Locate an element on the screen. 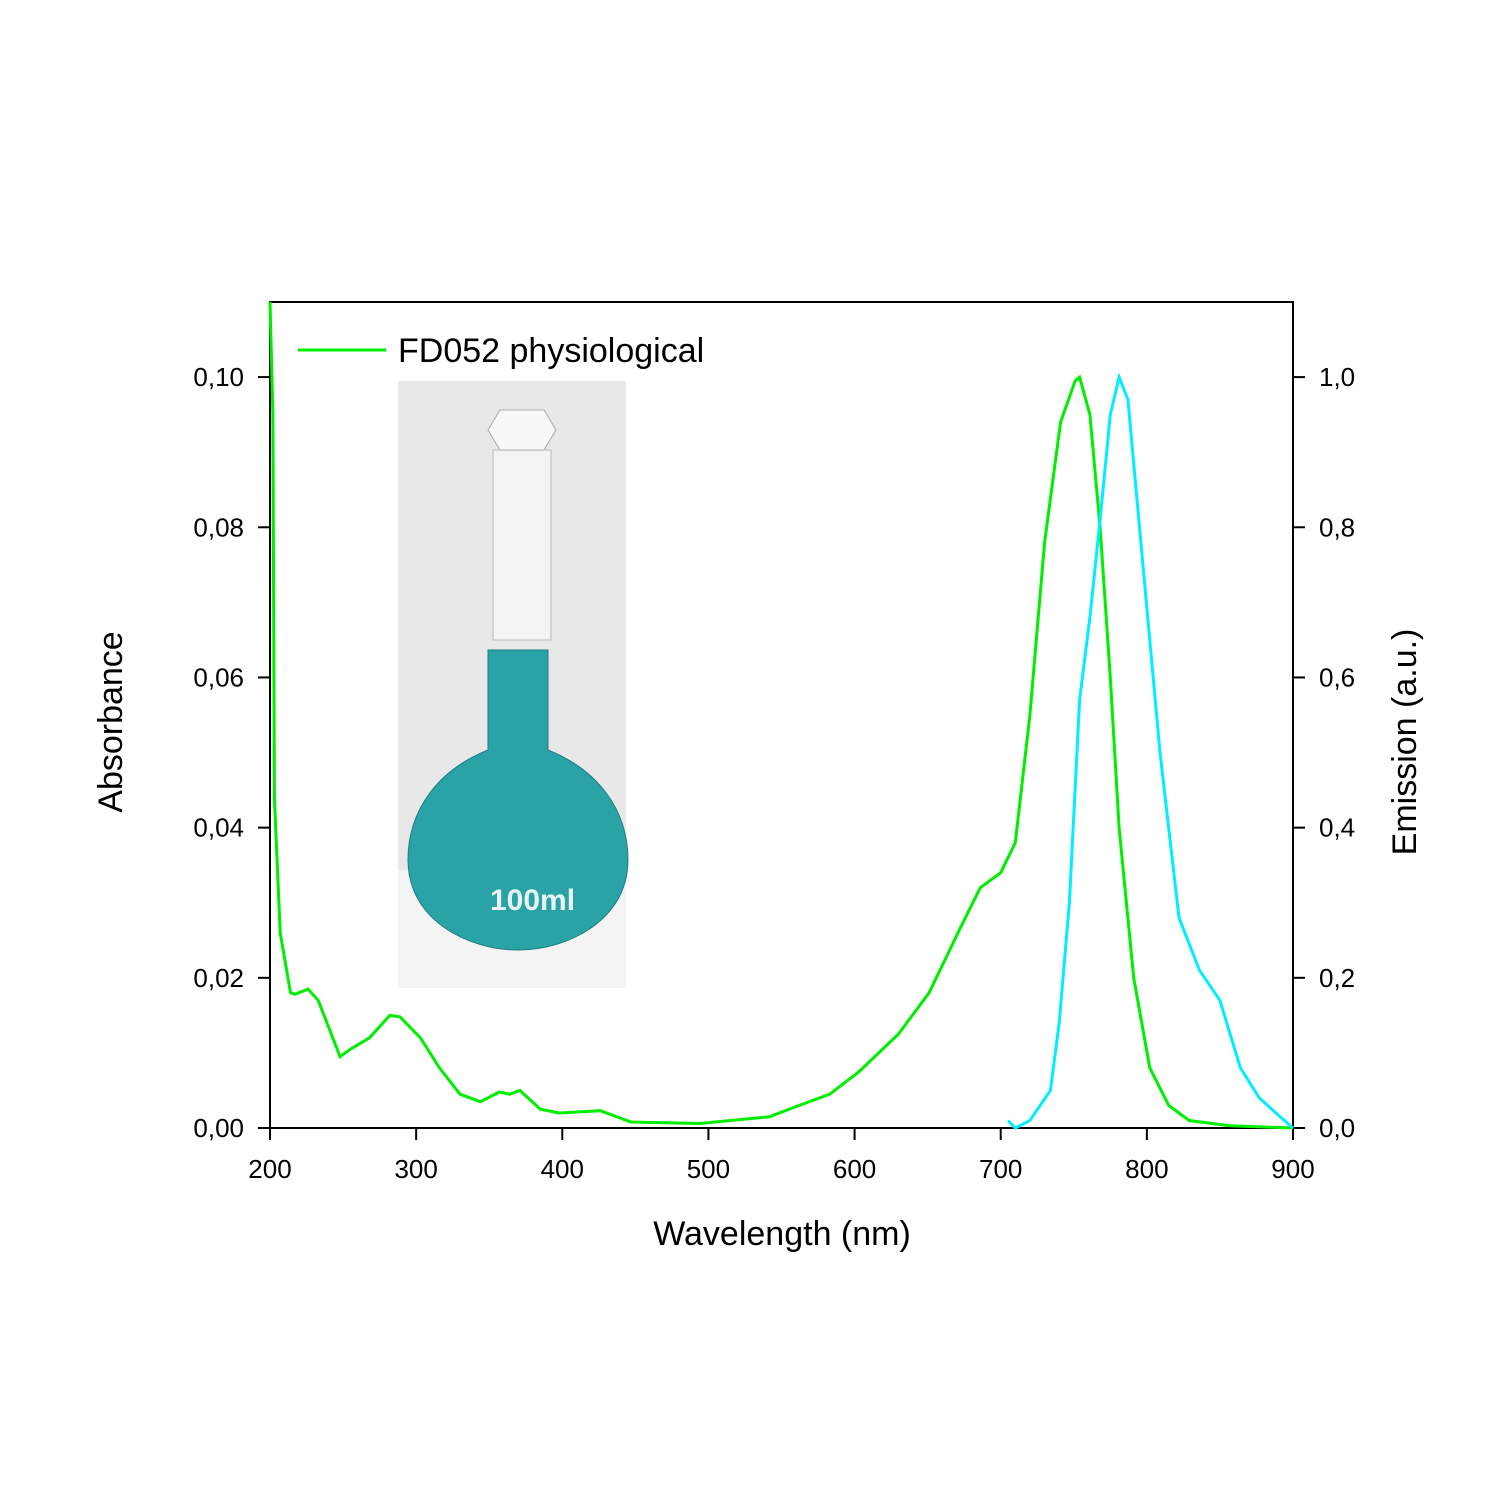 This screenshot has width=1500, height=1505. x-tick-label: 900 is located at coordinates (1292, 1169).